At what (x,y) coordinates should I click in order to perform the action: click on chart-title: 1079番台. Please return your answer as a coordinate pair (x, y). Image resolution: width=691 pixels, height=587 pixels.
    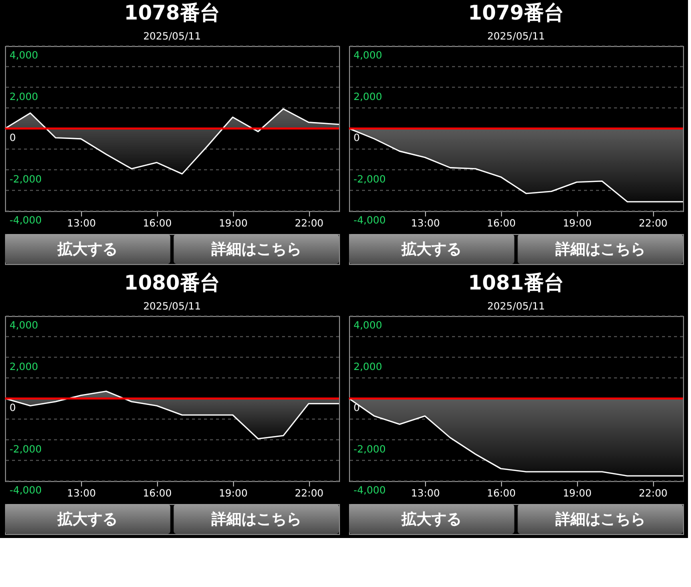
    Looking at the image, I should click on (516, 12).